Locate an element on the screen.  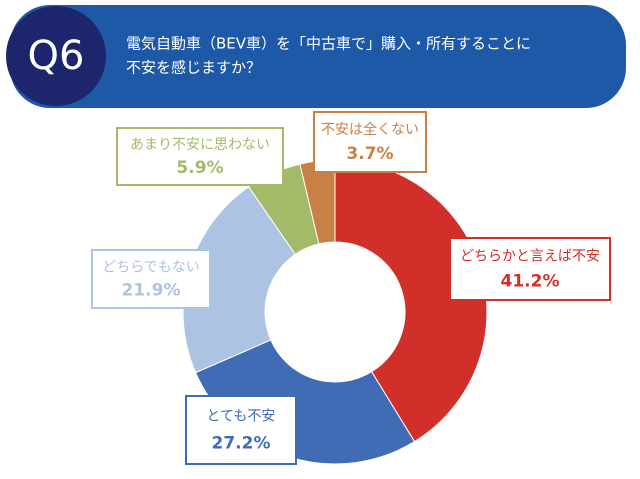
value-label: 41.2% is located at coordinates (530, 281).